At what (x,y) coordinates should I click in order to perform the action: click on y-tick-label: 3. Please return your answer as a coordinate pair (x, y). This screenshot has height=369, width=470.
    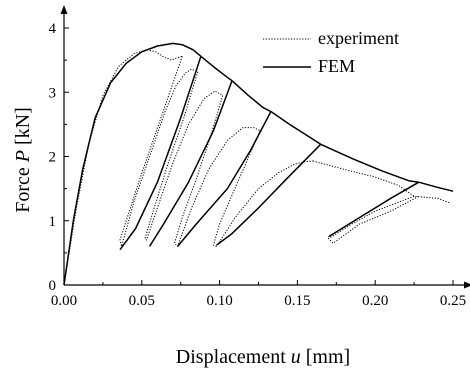
    Looking at the image, I should click on (53, 93).